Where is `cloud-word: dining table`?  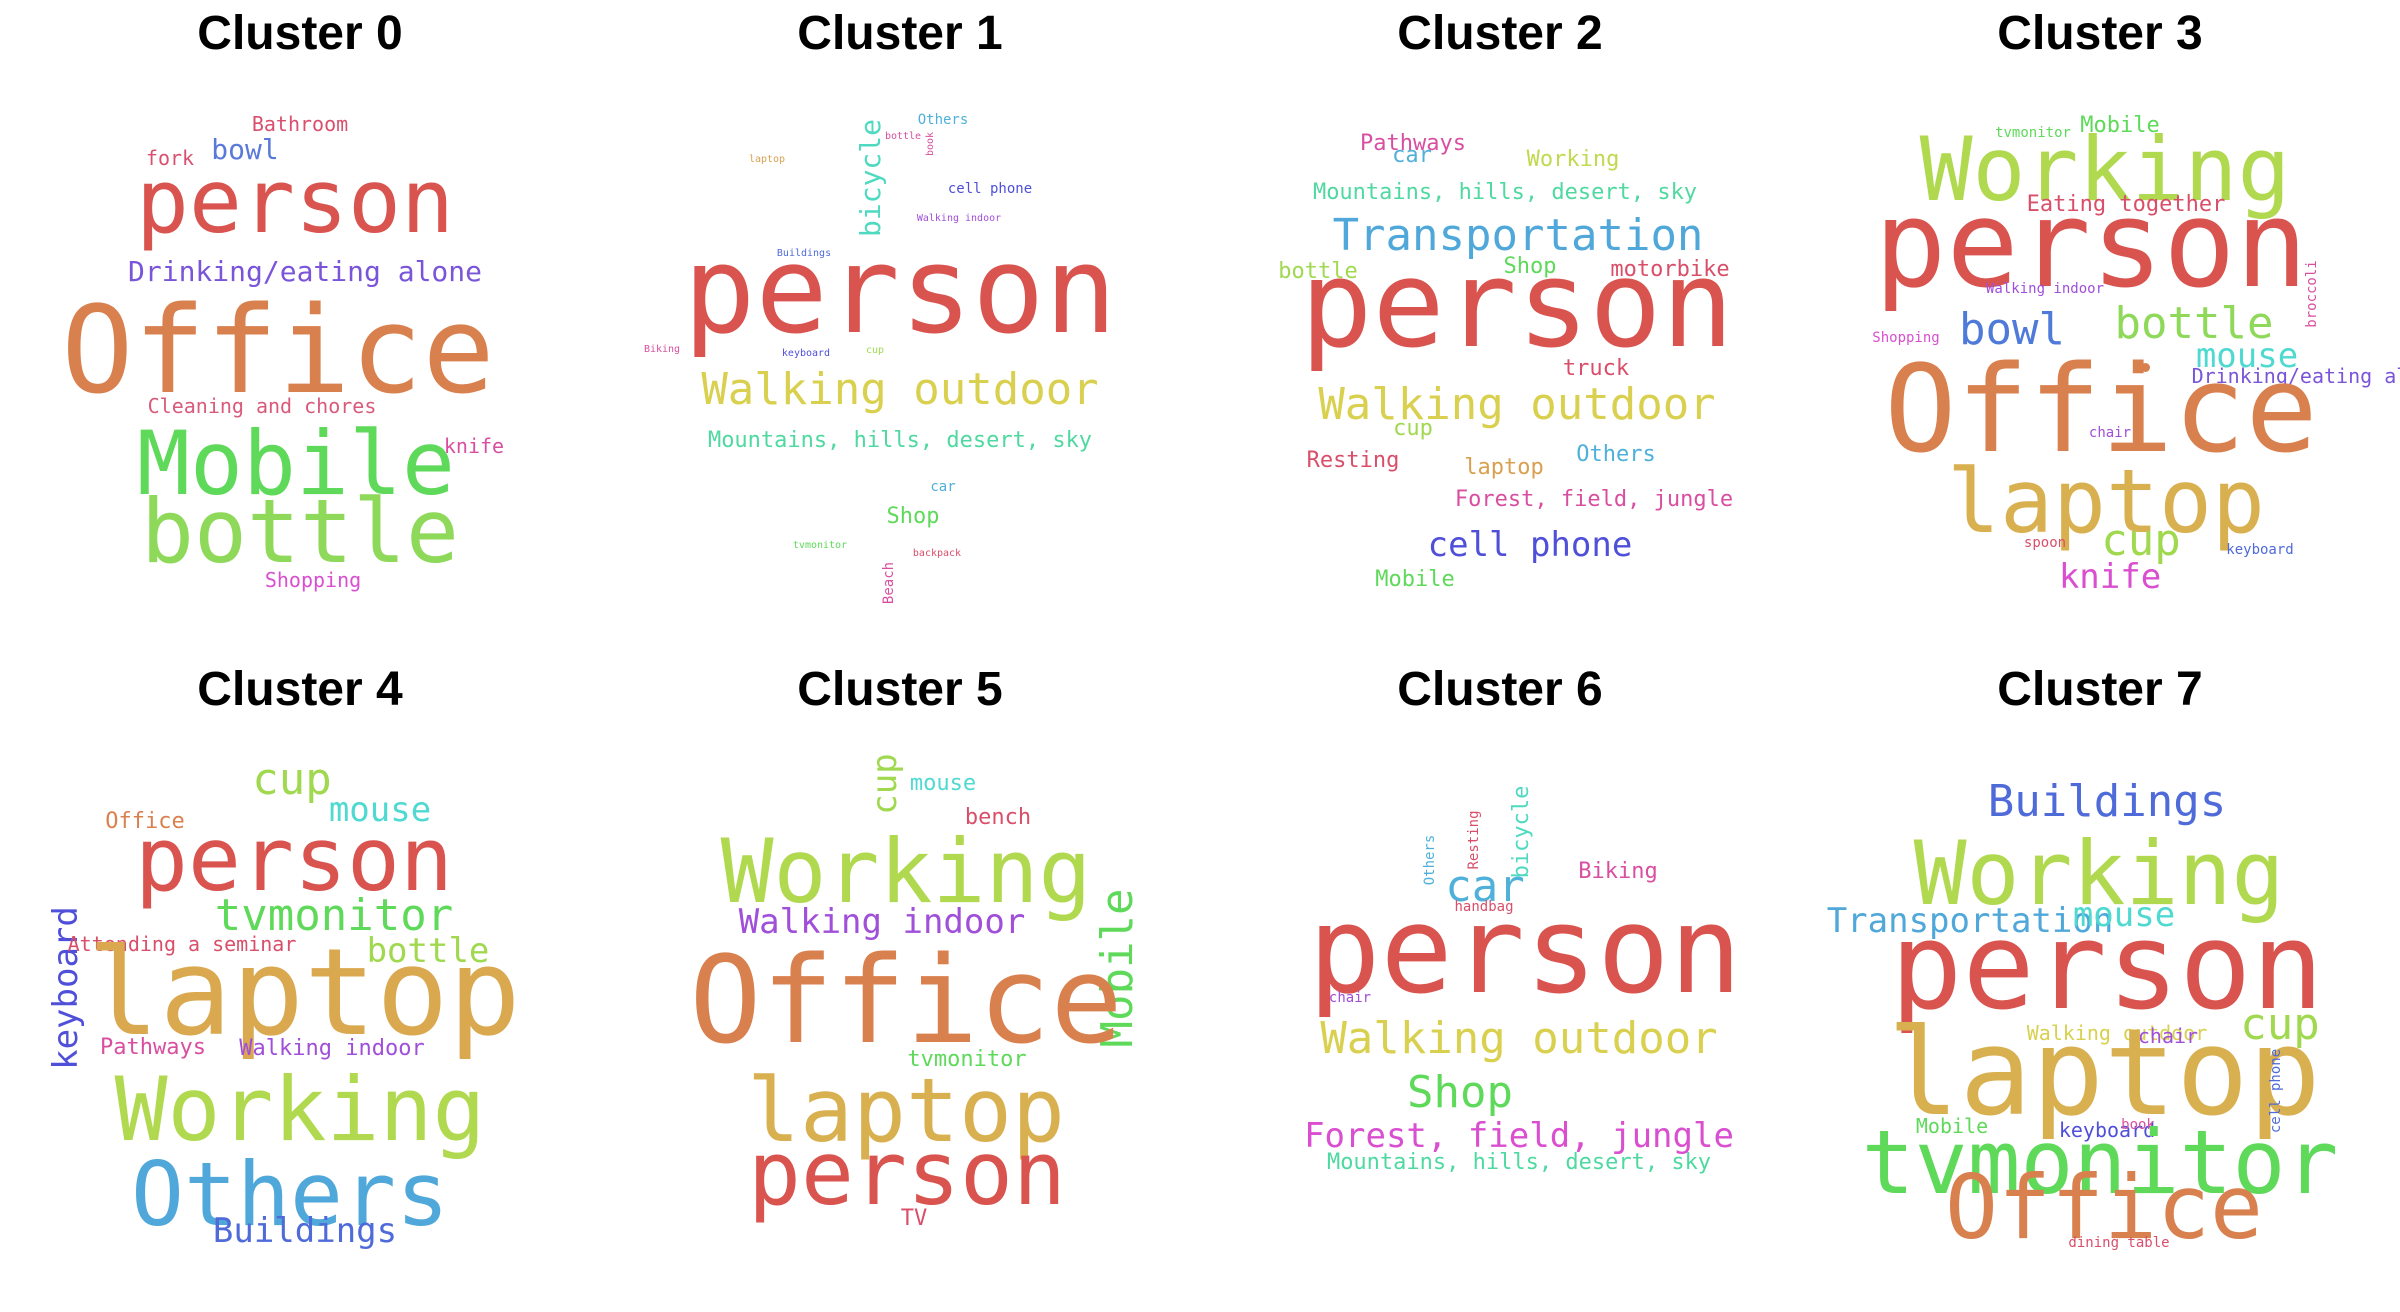 cloud-word: dining table is located at coordinates (2119, 1243).